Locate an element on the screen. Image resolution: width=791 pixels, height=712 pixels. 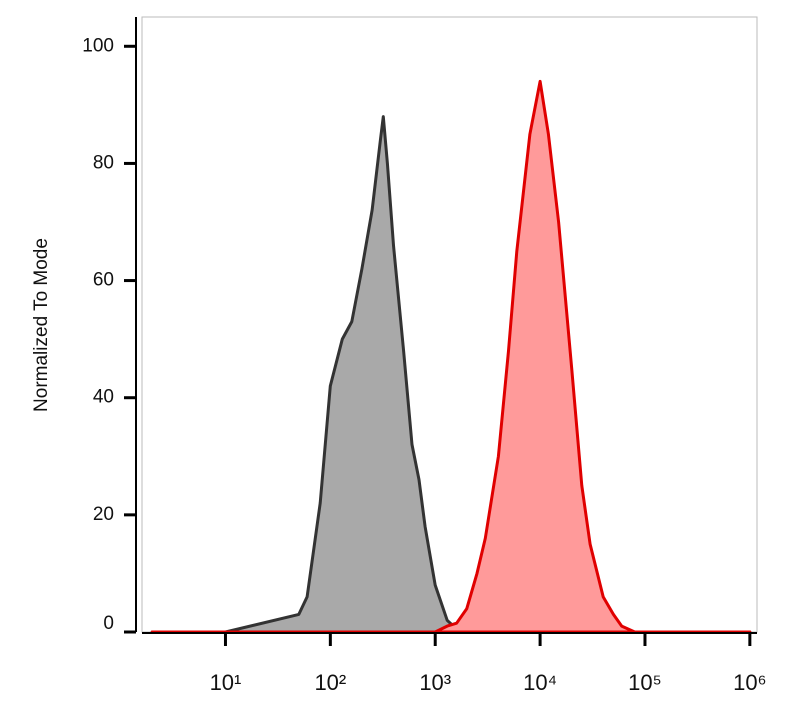
x-tick-label: 10² is located at coordinates (330, 682).